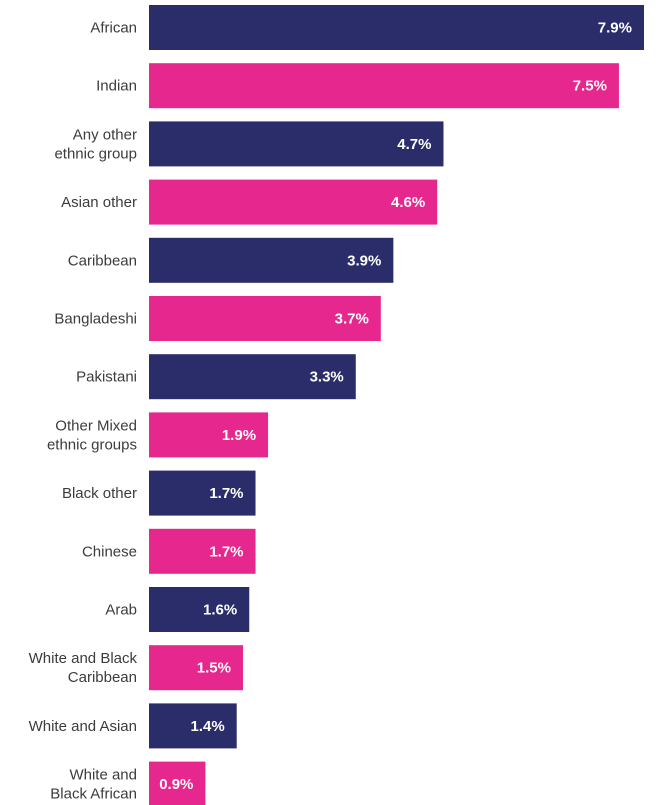 This screenshot has width=661, height=805. Describe the element at coordinates (93, 785) in the screenshot. I see `category-label-white-and-black-african: White and Black African` at that location.